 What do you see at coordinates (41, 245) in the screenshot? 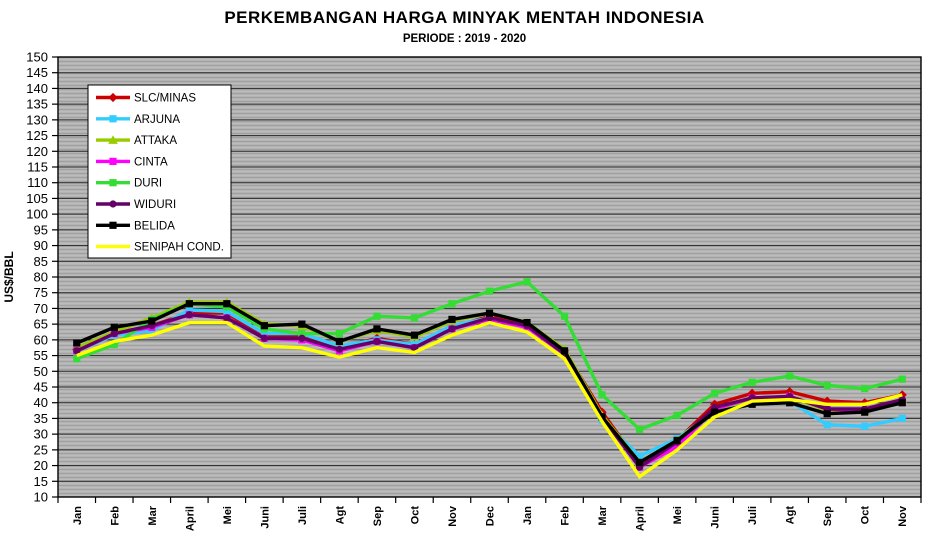
I see `y-tick-label: 90` at bounding box center [41, 245].